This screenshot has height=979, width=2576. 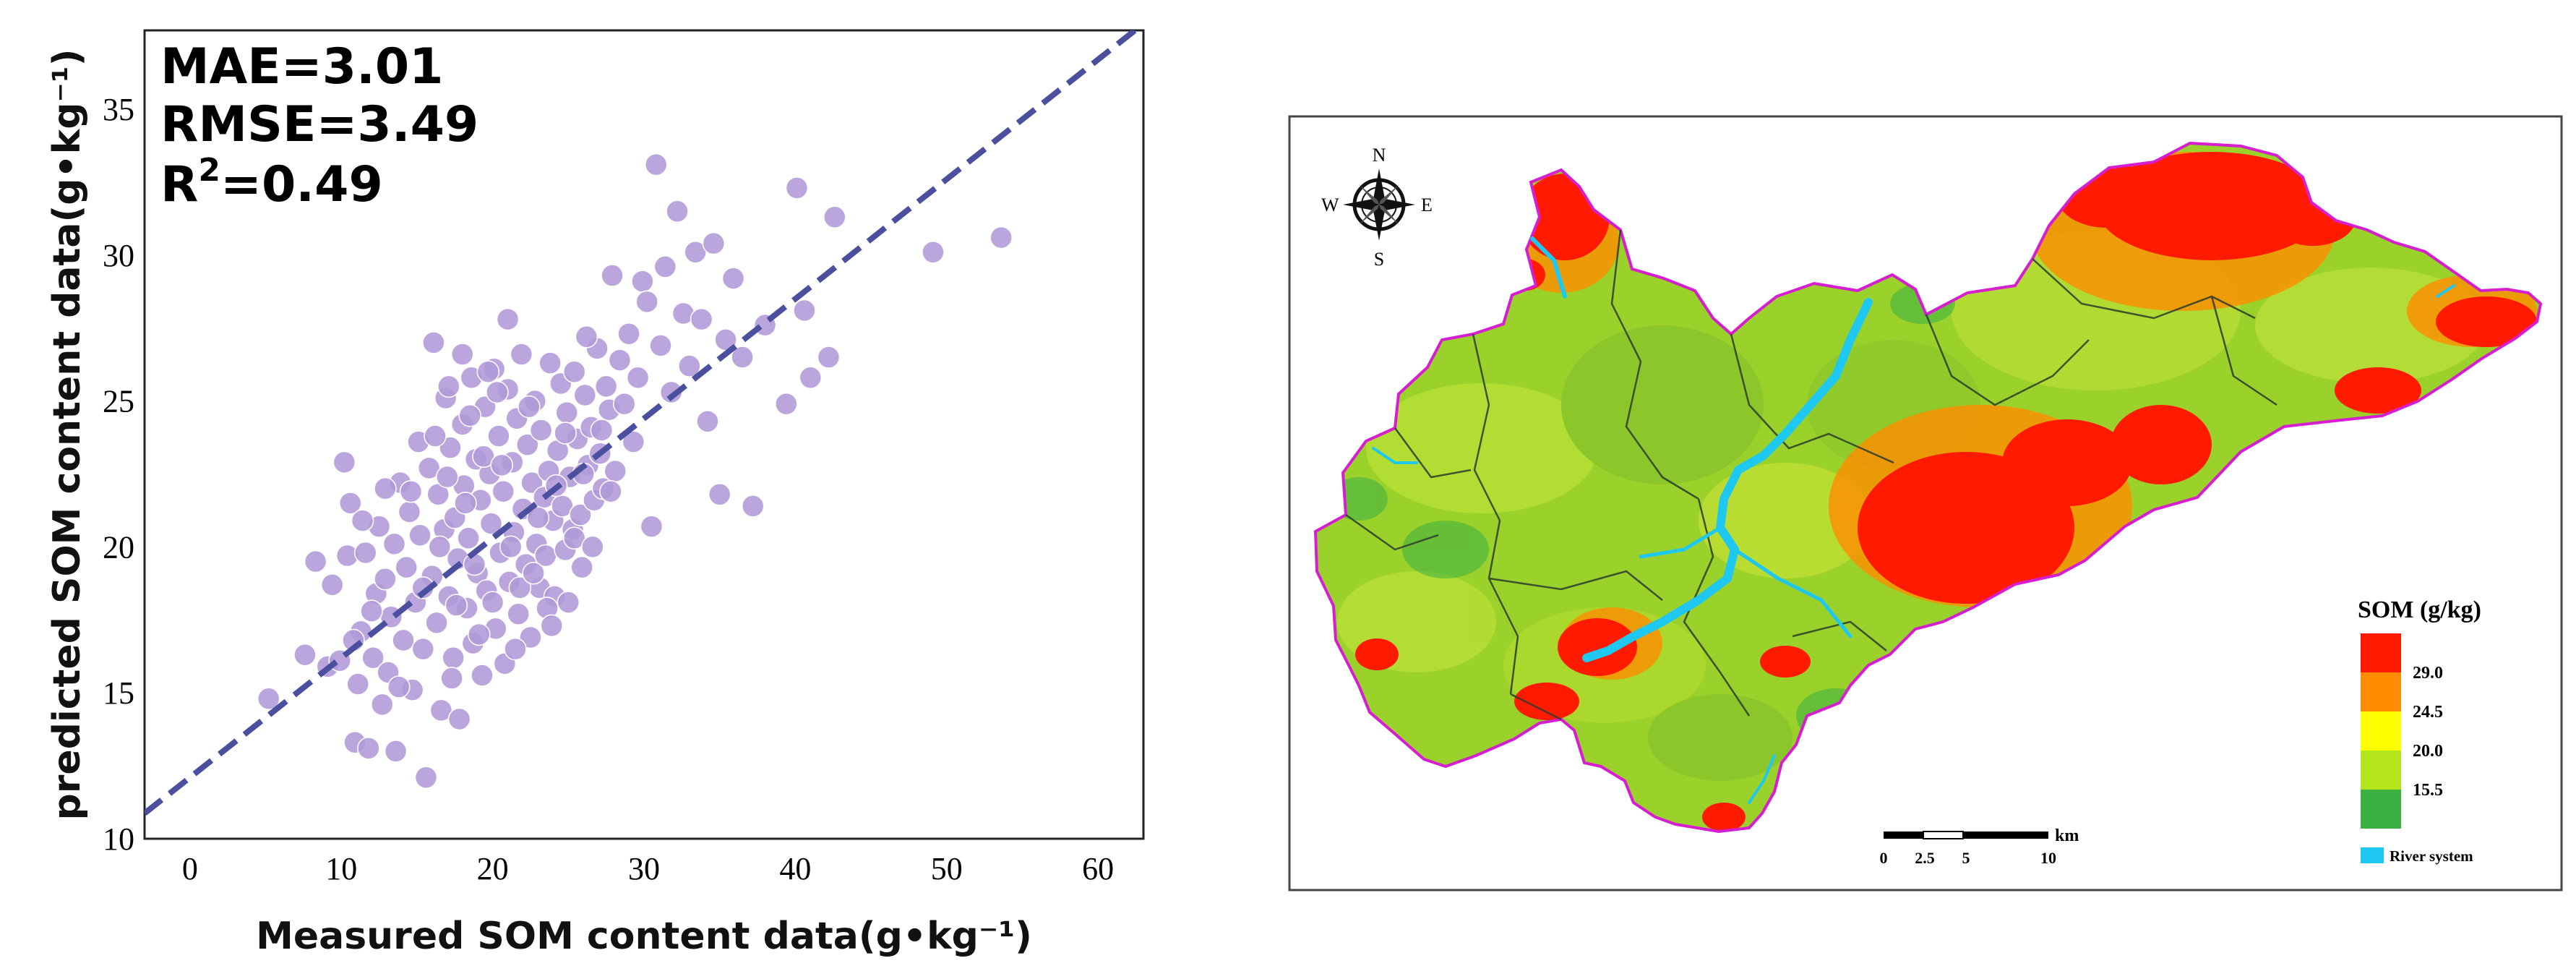 I want to click on legend-river-swatch, so click(x=2373, y=855).